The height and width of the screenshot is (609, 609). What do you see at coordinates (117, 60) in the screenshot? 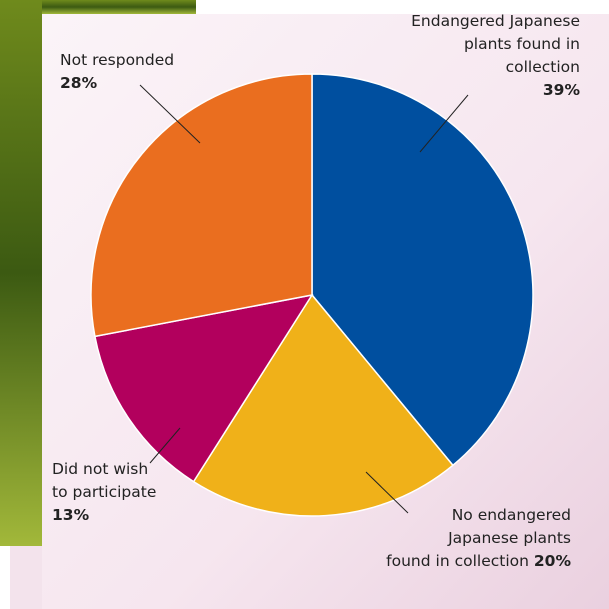
I see `category-label: Not responded` at bounding box center [117, 60].